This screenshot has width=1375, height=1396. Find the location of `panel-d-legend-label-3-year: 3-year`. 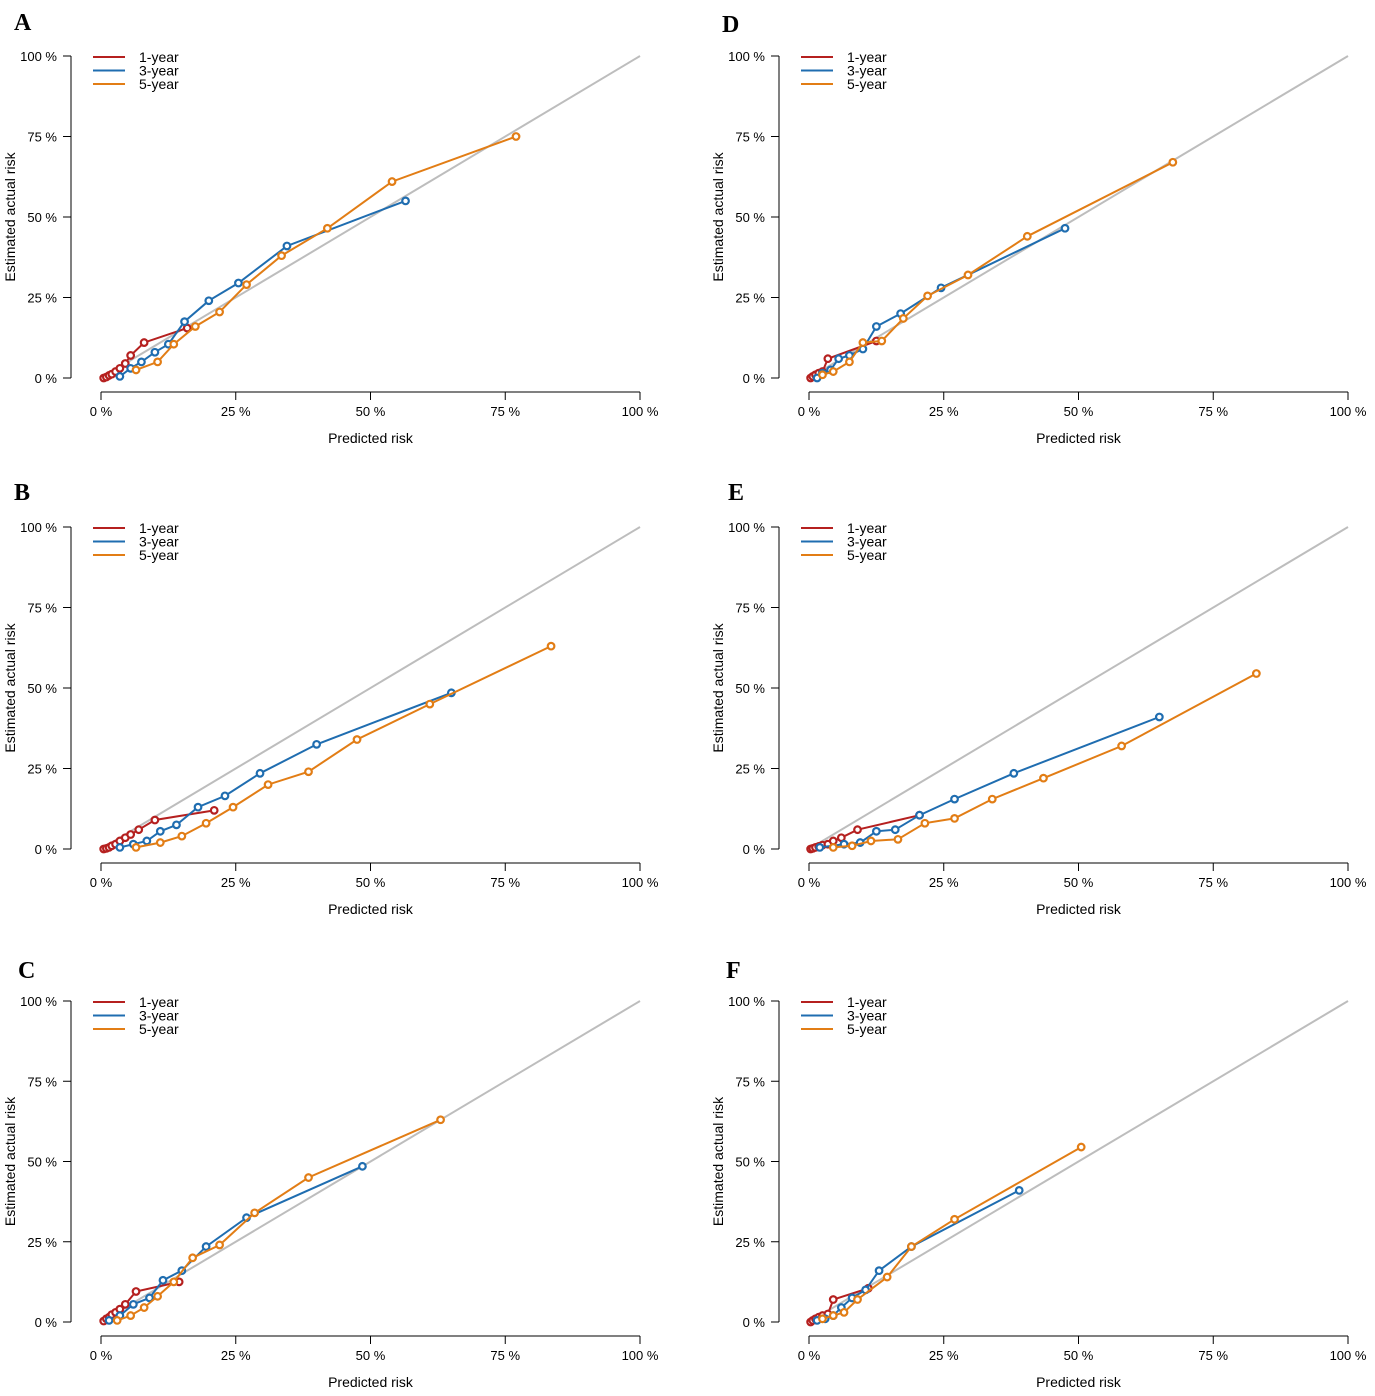

panel-d-legend-label-3-year: 3-year is located at coordinates (867, 71).